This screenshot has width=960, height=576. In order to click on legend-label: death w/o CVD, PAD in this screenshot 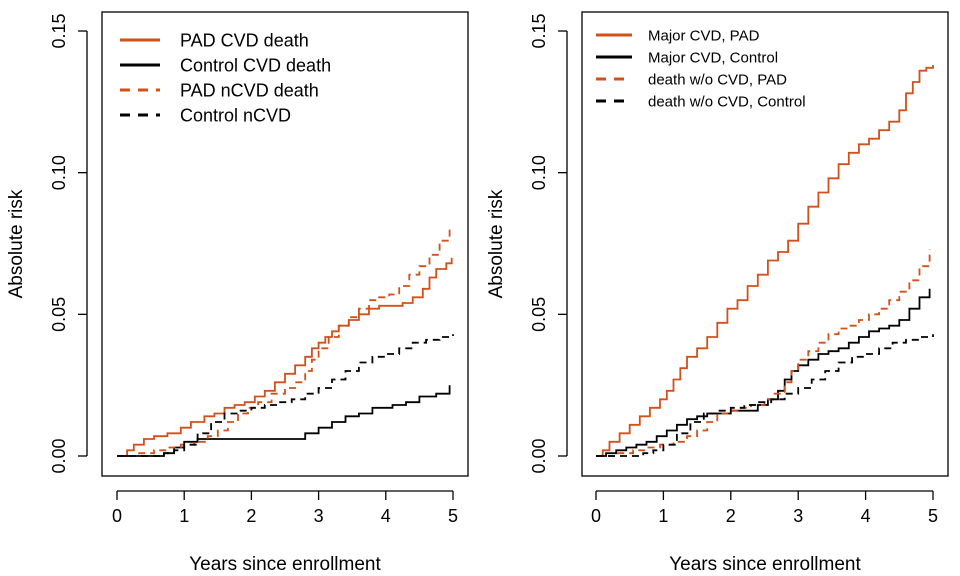, I will do `click(717, 79)`.